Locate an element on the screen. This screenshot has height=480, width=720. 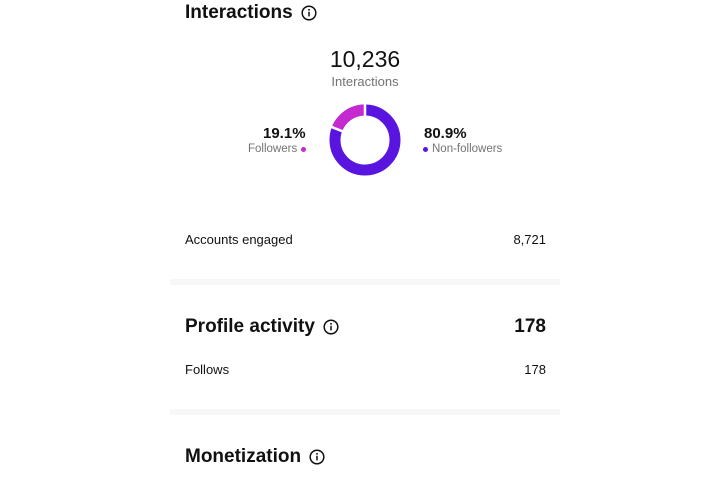
profile-activity-value: 178 is located at coordinates (530, 326).